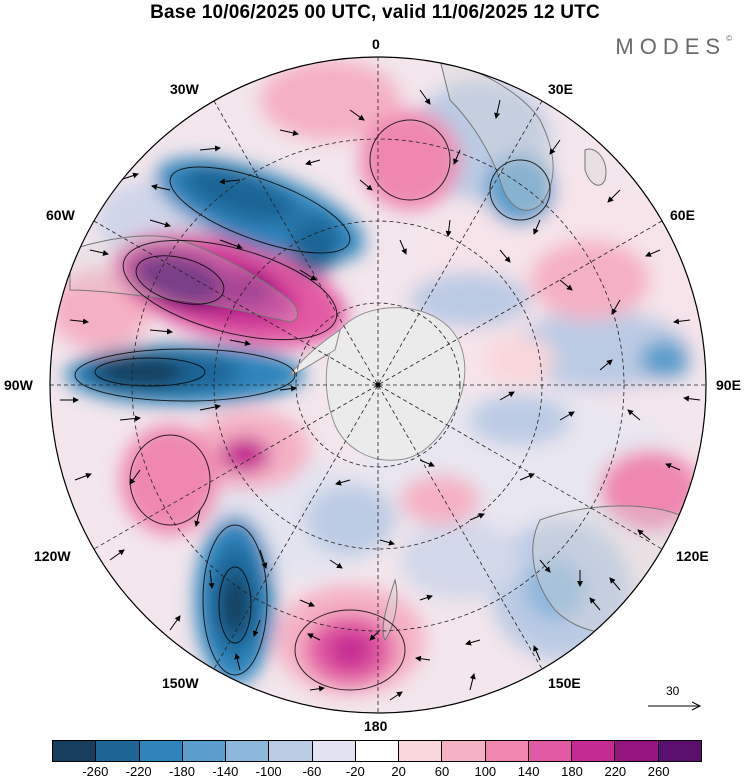 The width and height of the screenshot is (750, 783). What do you see at coordinates (376, 726) in the screenshot?
I see `lon-label-180: 180` at bounding box center [376, 726].